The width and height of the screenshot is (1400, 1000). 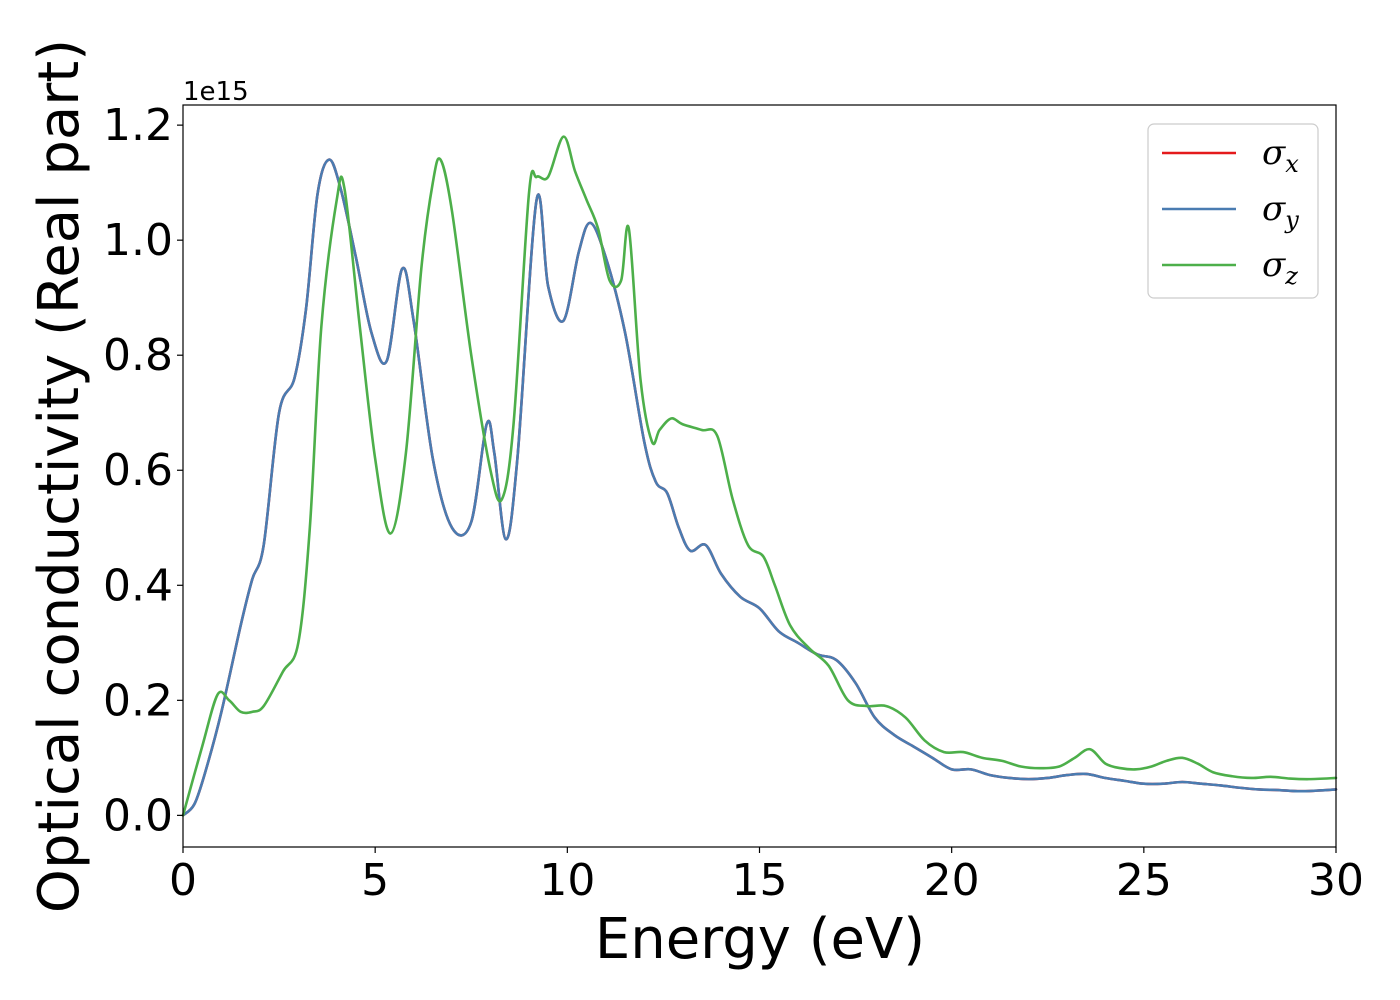 I want to click on y-tick-label: 0.8, so click(x=138, y=355).